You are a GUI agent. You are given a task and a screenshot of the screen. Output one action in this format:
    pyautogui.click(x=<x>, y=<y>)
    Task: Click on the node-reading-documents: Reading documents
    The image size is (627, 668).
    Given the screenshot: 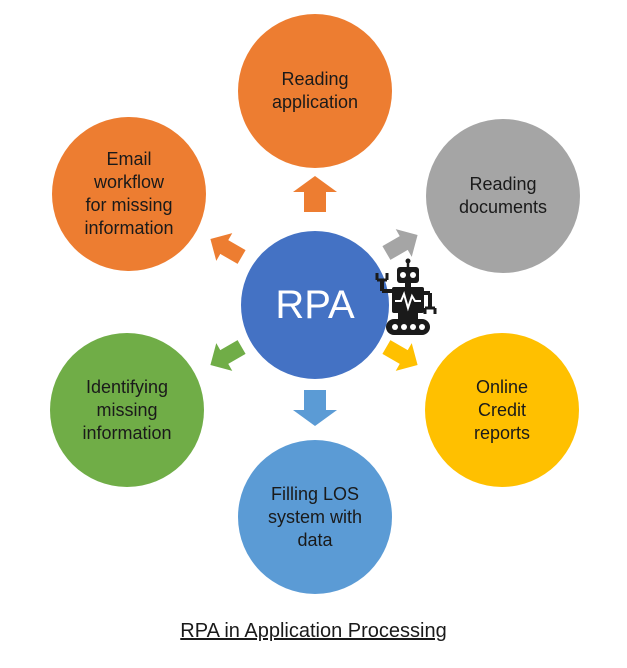 What is the action you would take?
    pyautogui.click(x=503, y=196)
    